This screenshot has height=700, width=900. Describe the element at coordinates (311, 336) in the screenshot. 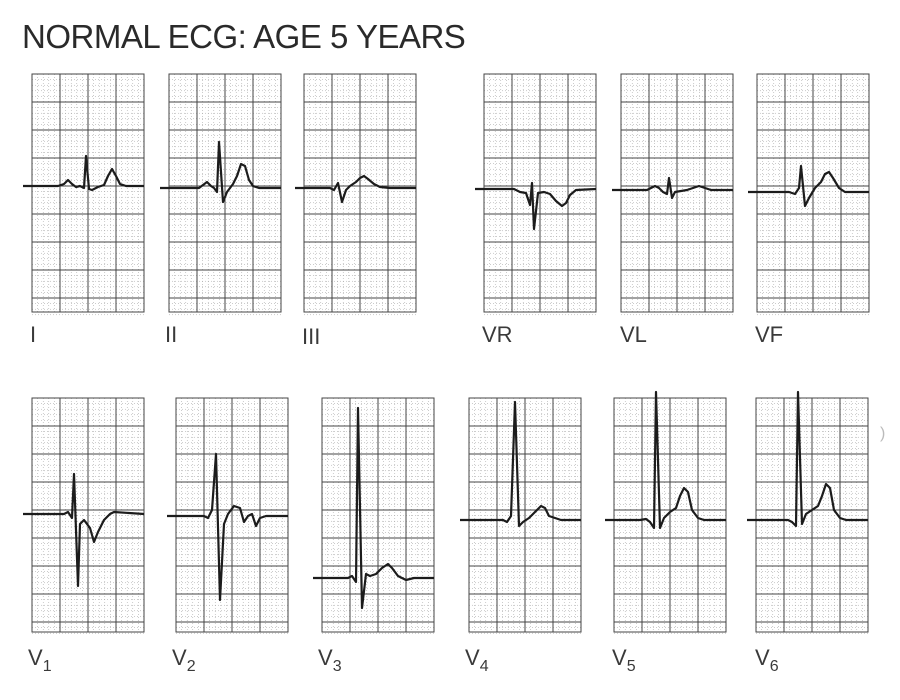

I see `lead-label-III: III` at that location.